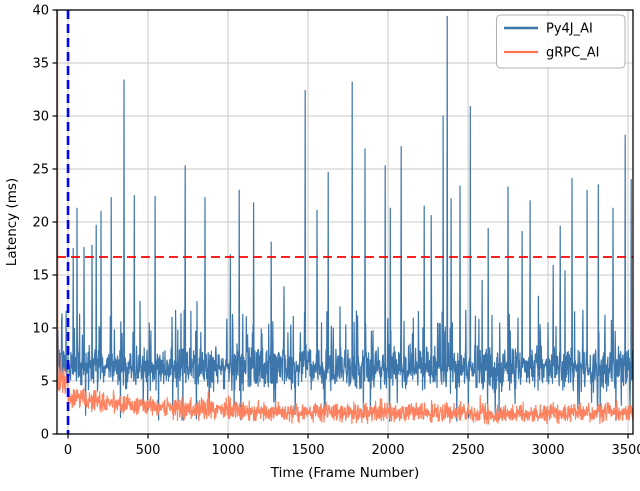 The width and height of the screenshot is (640, 491). Describe the element at coordinates (572, 53) in the screenshot. I see `legend-label-grpc: gRPC_AI` at that location.